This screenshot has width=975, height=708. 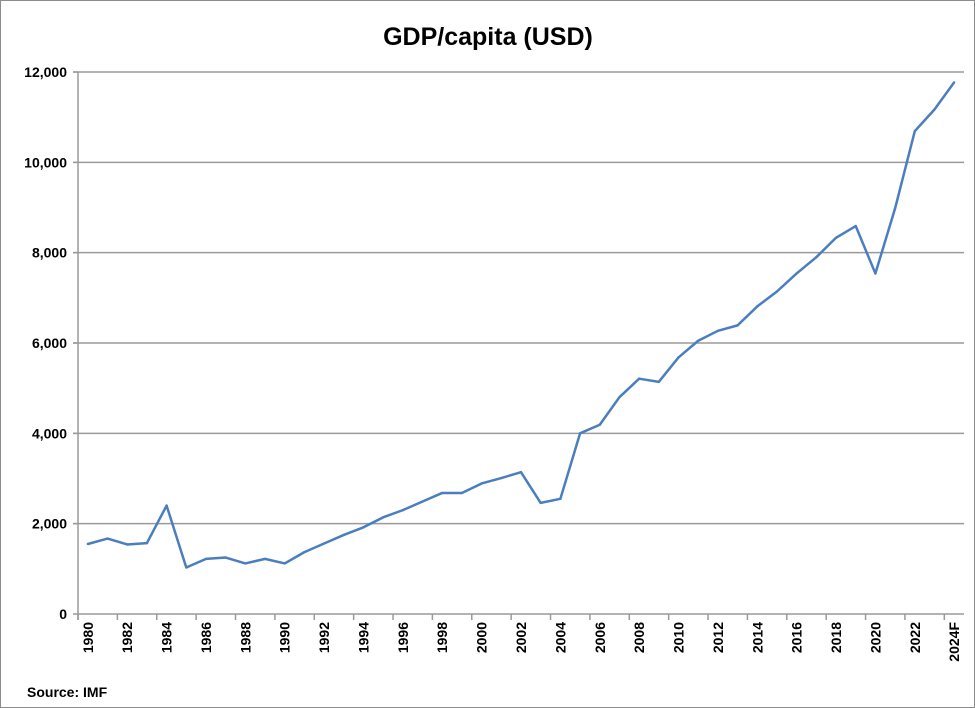 What do you see at coordinates (363, 527) in the screenshot?
I see `data-point-1994` at bounding box center [363, 527].